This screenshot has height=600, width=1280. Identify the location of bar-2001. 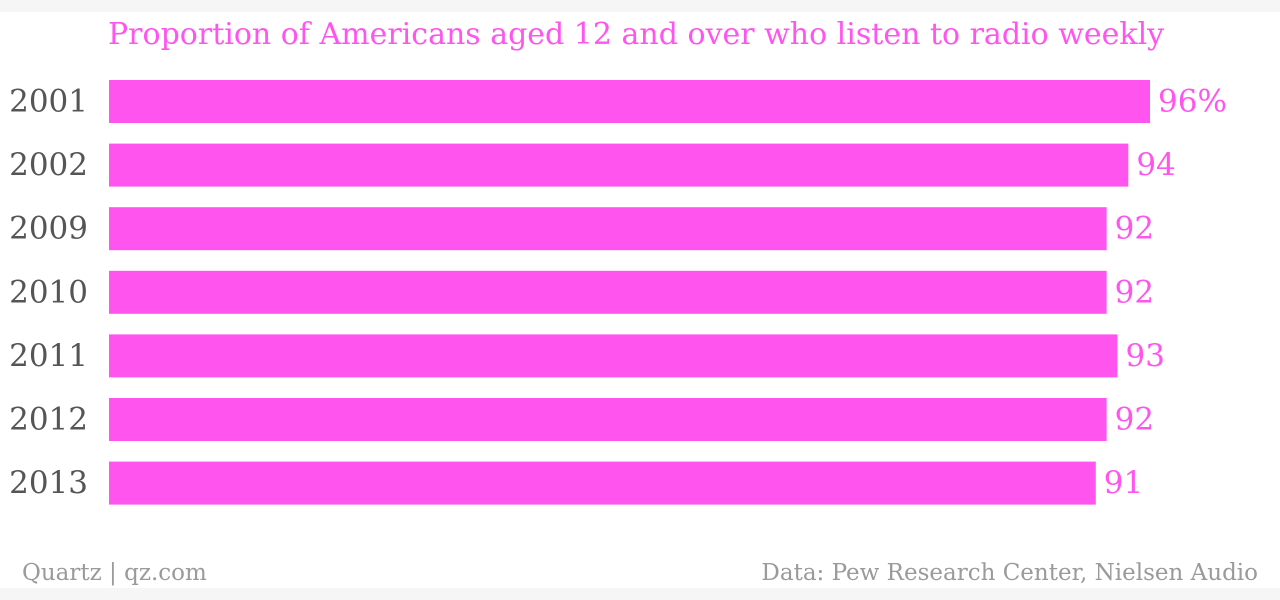
(629, 101).